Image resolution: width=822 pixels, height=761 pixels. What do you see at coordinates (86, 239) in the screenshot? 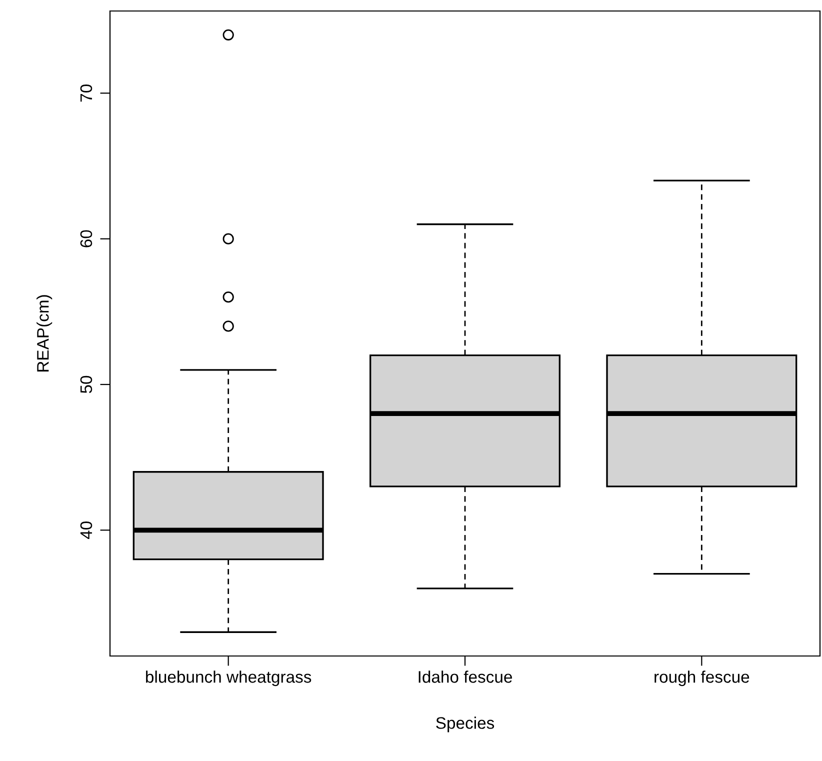
I see `y-tick-label: 60` at bounding box center [86, 239].